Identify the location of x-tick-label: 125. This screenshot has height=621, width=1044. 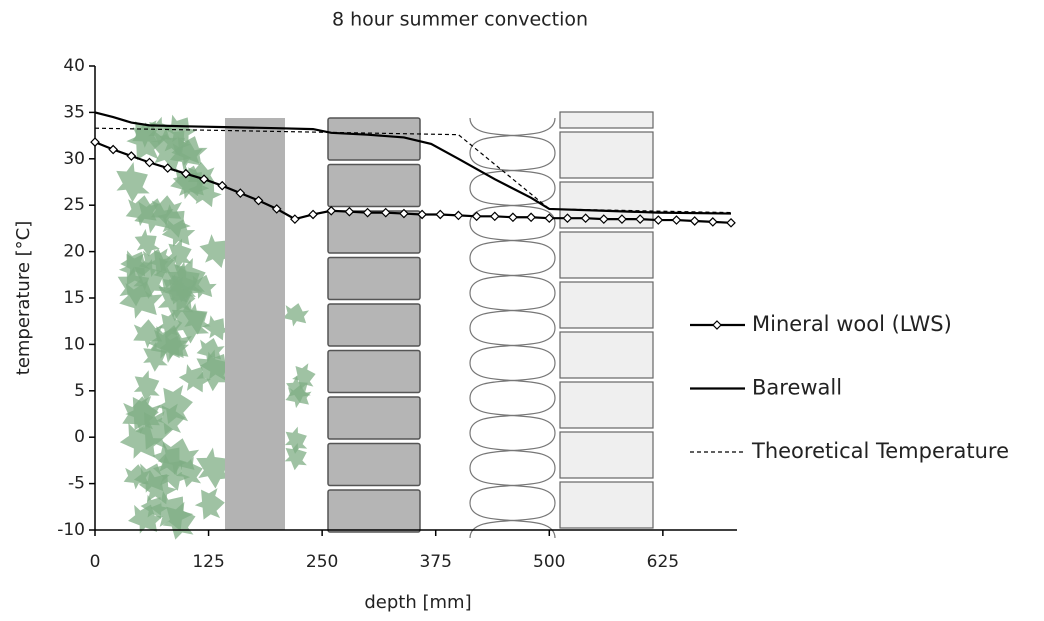
(208, 562).